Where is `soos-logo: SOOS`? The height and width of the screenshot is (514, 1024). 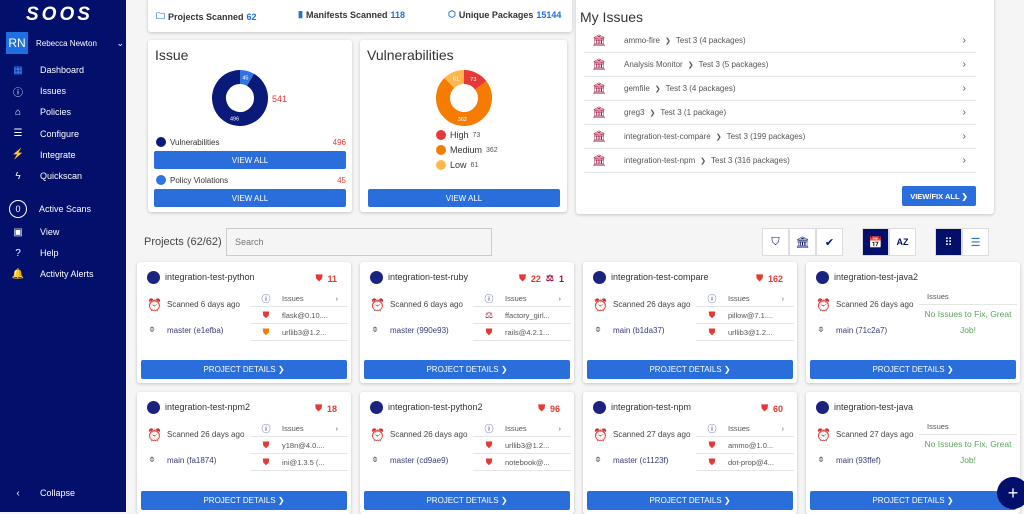 soos-logo: SOOS is located at coordinates (59, 14).